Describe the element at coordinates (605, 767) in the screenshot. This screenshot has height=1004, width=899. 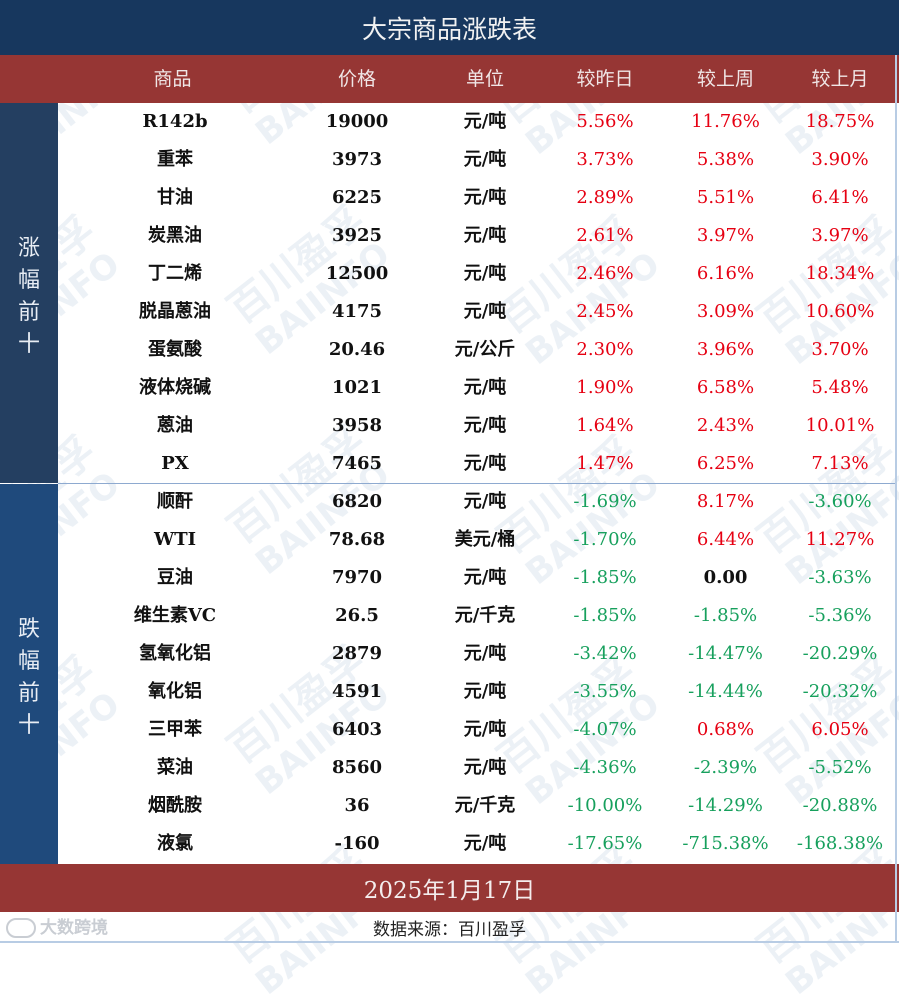
I see `change-vs-yesterday: -4.36%` at that location.